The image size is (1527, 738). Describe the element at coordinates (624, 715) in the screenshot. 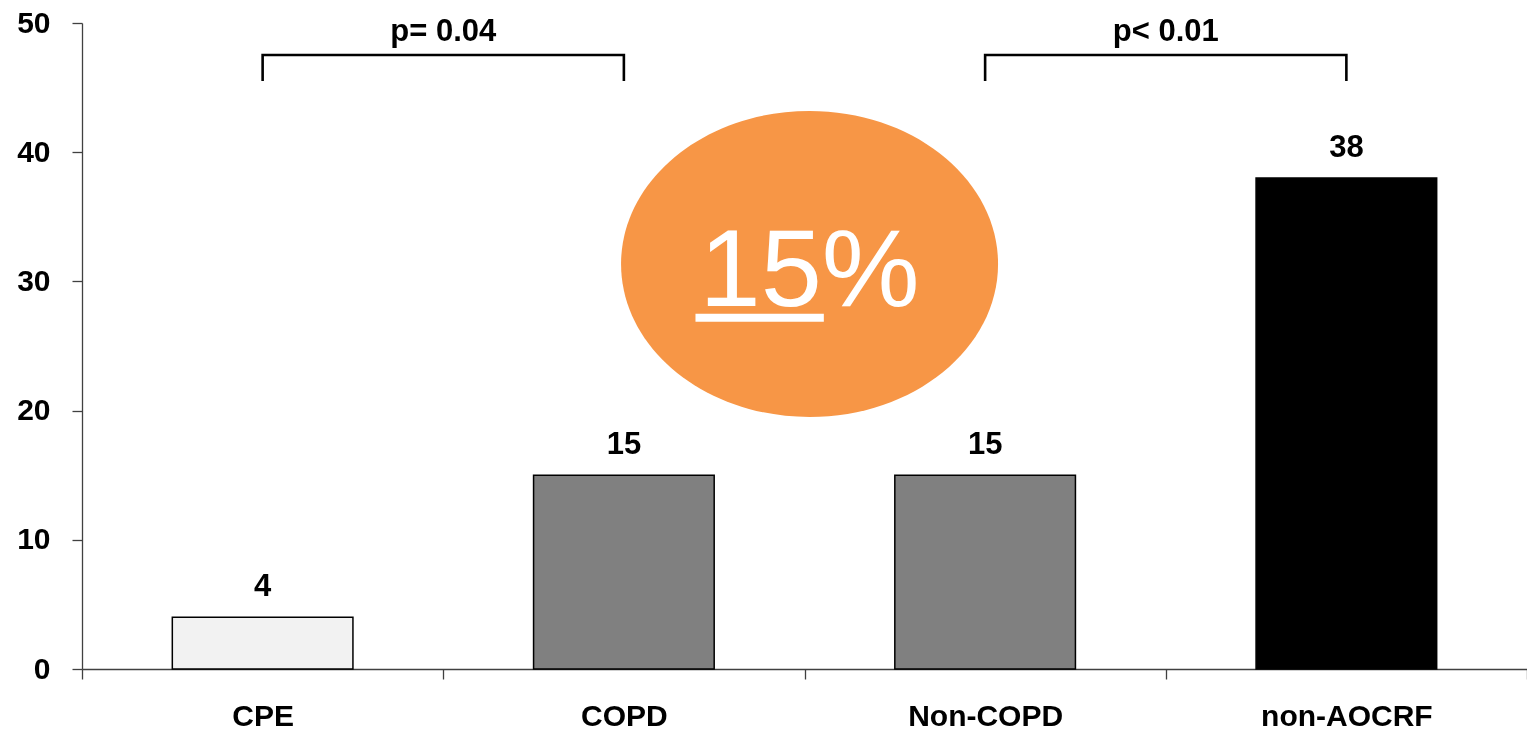

I see `x-tick-label: COPD` at that location.